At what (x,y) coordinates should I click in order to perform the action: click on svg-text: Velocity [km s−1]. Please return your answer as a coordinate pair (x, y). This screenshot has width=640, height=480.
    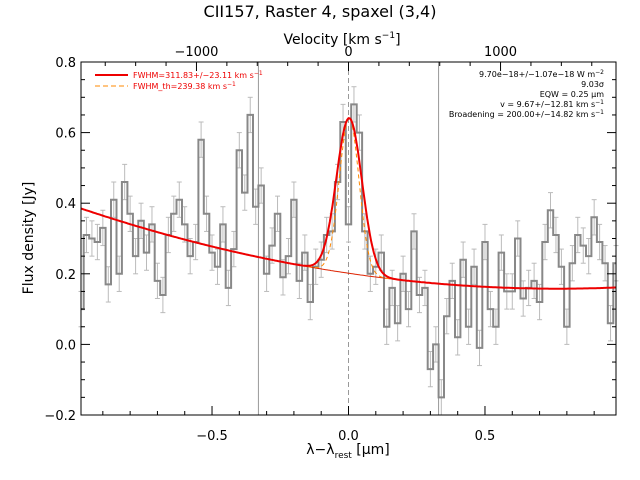
    Looking at the image, I should click on (341, 39).